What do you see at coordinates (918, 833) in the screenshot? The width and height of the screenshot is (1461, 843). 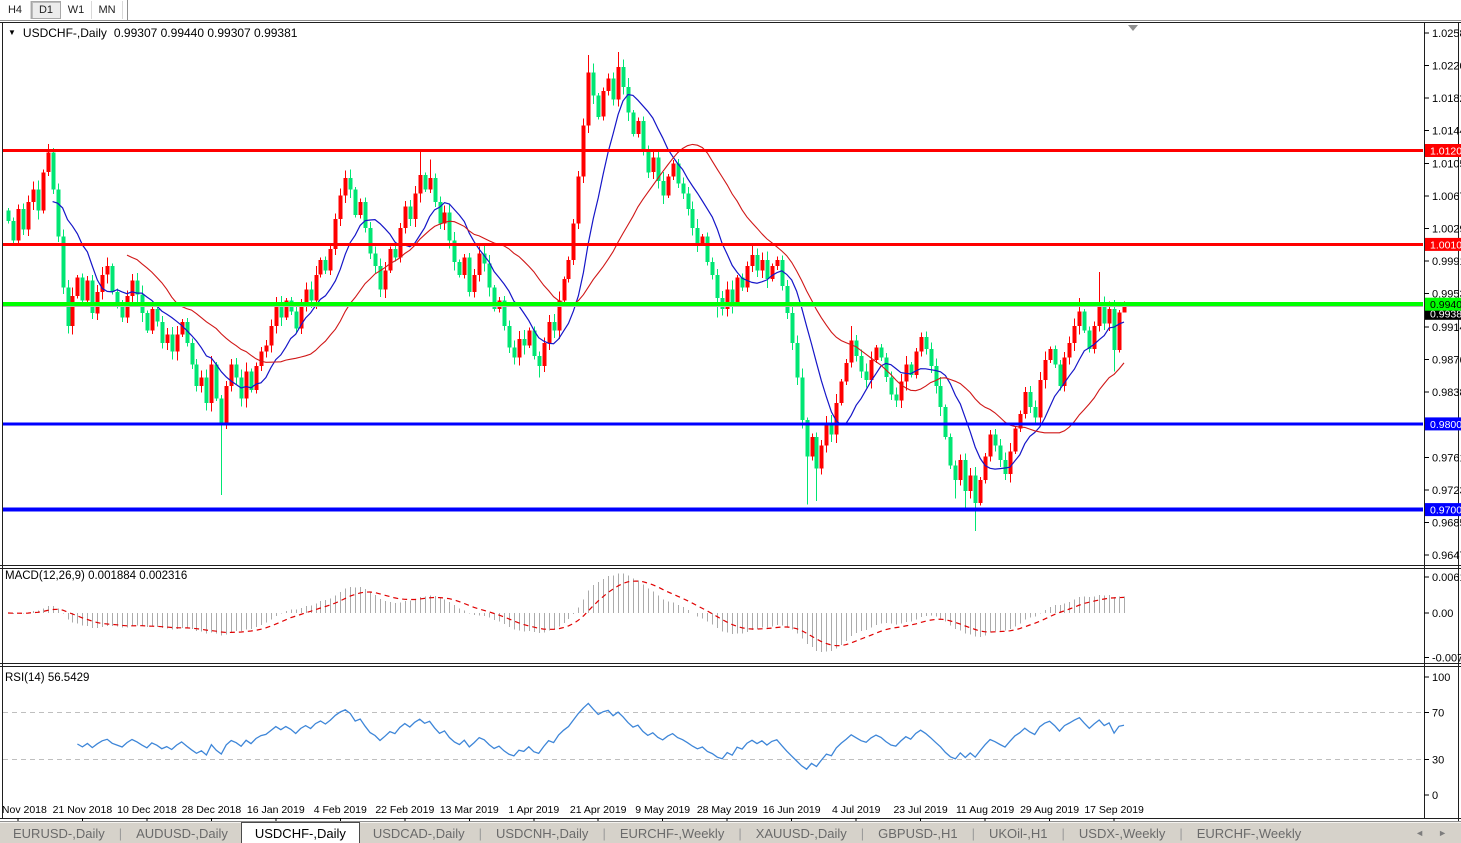 I see `chart-tab-gbpusd-h1: GBPUSD-,H1` at bounding box center [918, 833].